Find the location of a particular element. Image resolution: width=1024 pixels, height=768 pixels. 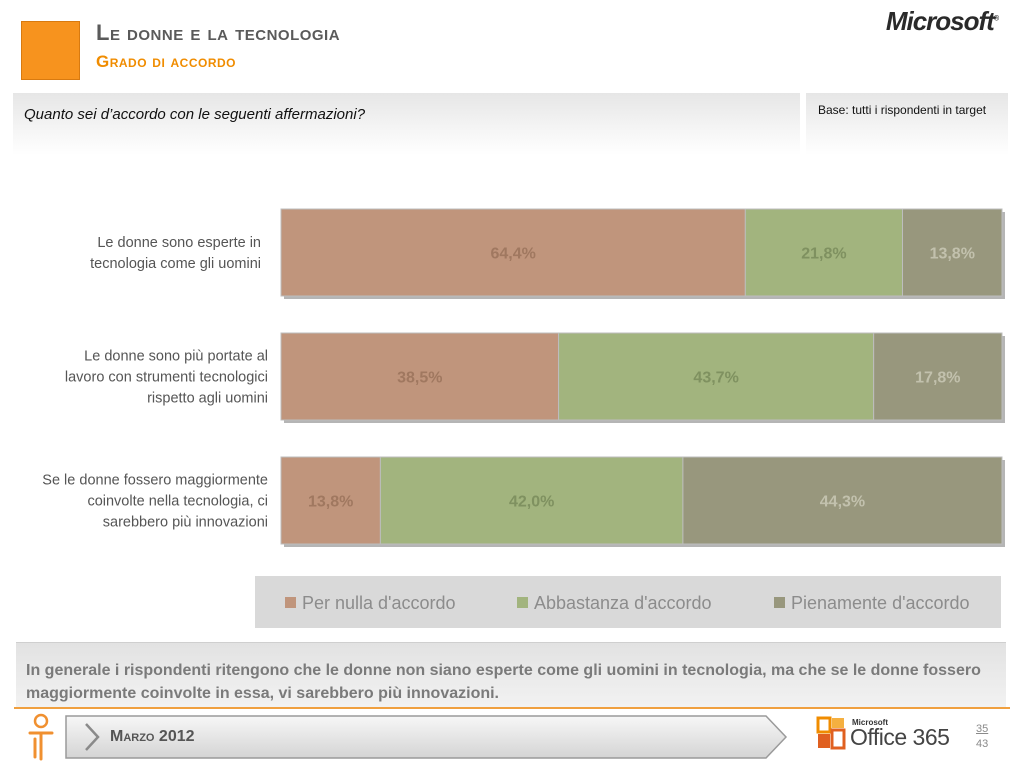

footer-arrow-banner is located at coordinates (426, 737).